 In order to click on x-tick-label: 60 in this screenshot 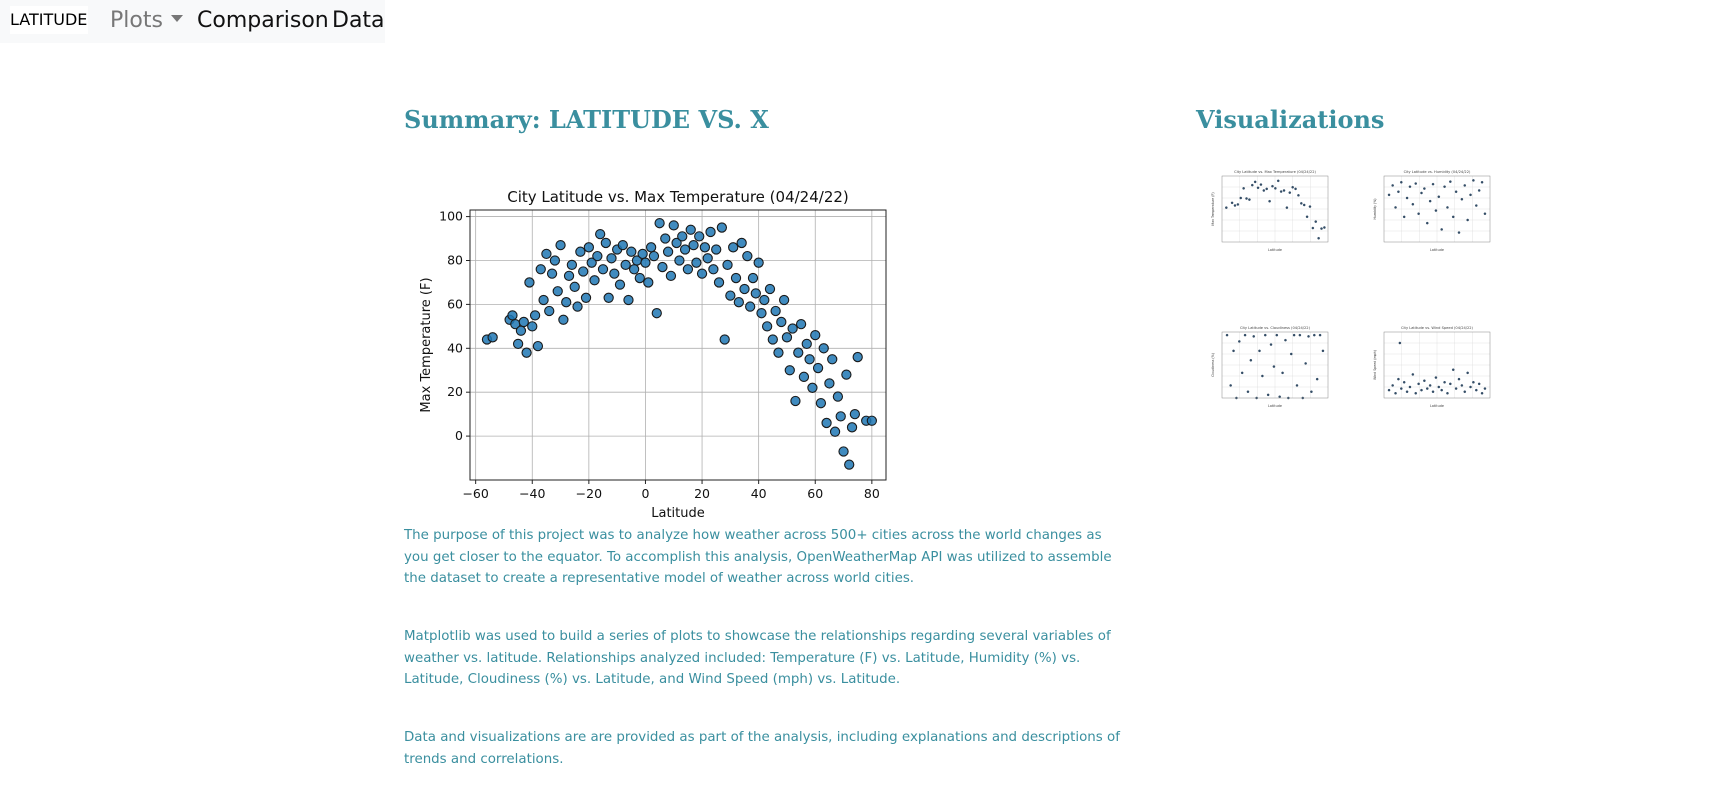, I will do `click(815, 493)`.